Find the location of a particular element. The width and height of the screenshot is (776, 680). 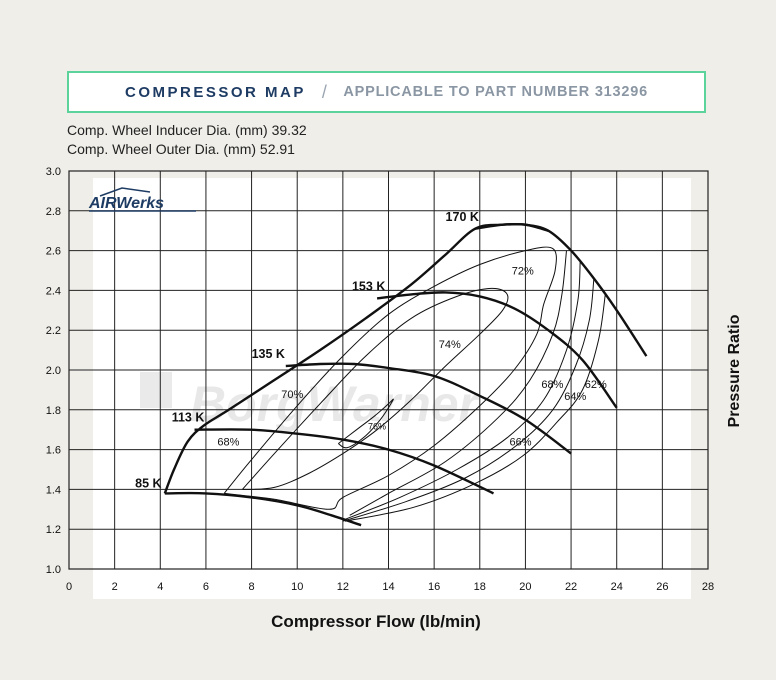

header-subtitle: APPLICABLE TO PART NUMBER 313296 is located at coordinates (496, 92).